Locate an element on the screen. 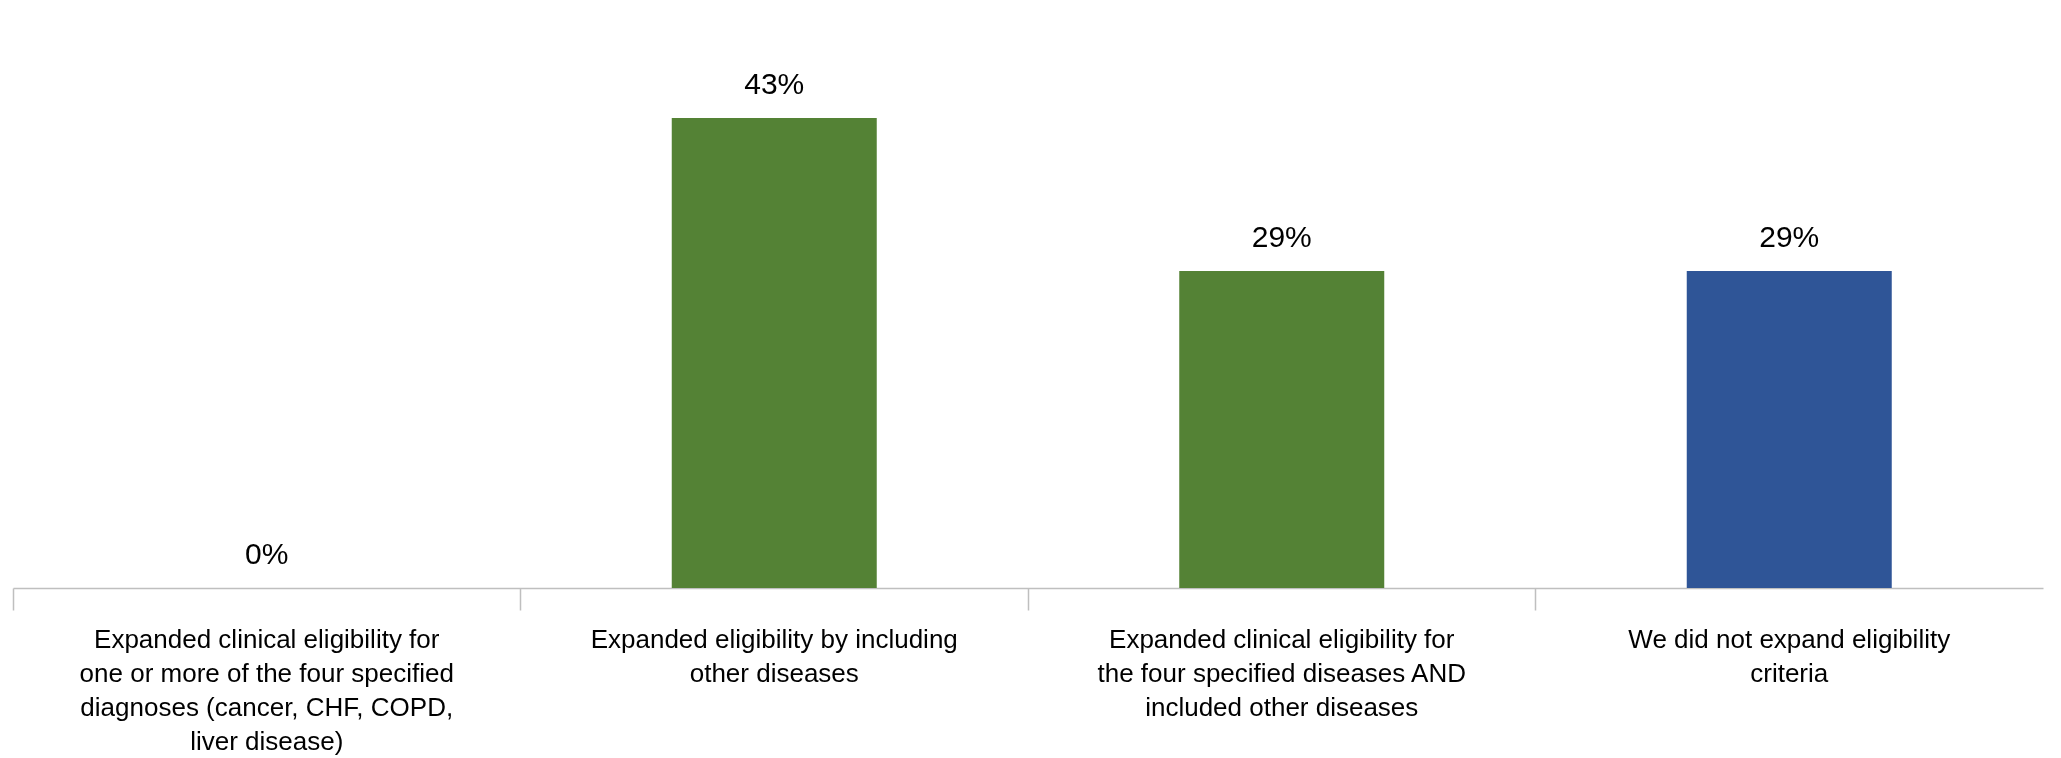  data-label: 43% is located at coordinates (774, 83).